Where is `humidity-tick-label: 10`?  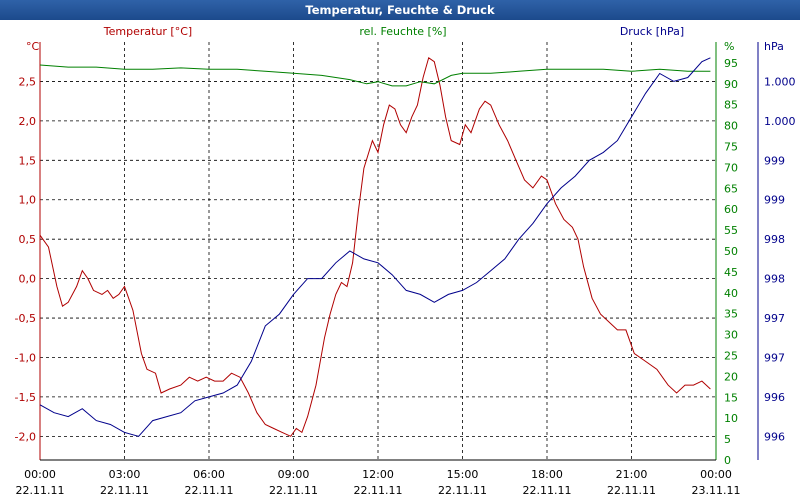
humidity-tick-label: 10 is located at coordinates (731, 418).